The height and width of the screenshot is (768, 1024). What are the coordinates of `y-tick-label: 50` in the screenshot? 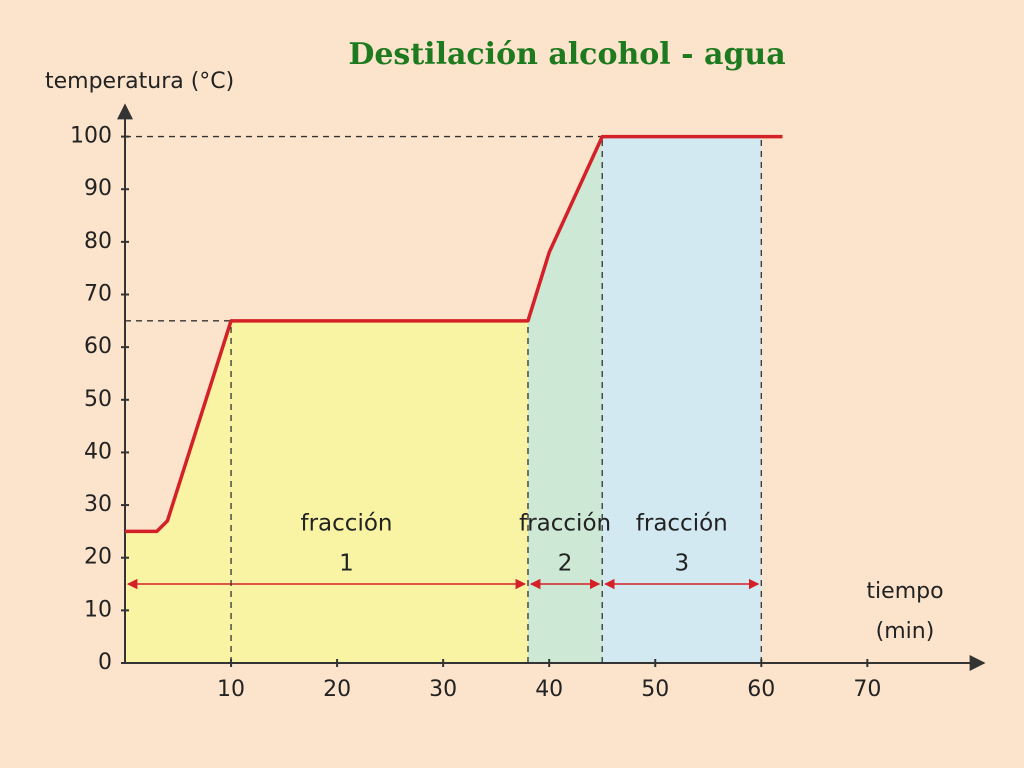 It's located at (98, 399).